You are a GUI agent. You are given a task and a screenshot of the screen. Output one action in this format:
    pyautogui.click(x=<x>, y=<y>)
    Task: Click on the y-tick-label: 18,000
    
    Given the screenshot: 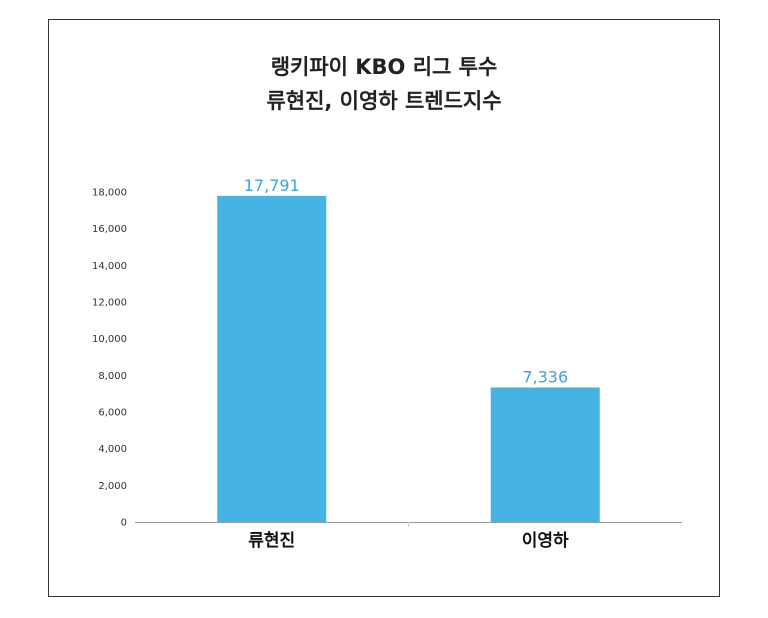 What is the action you would take?
    pyautogui.click(x=109, y=193)
    